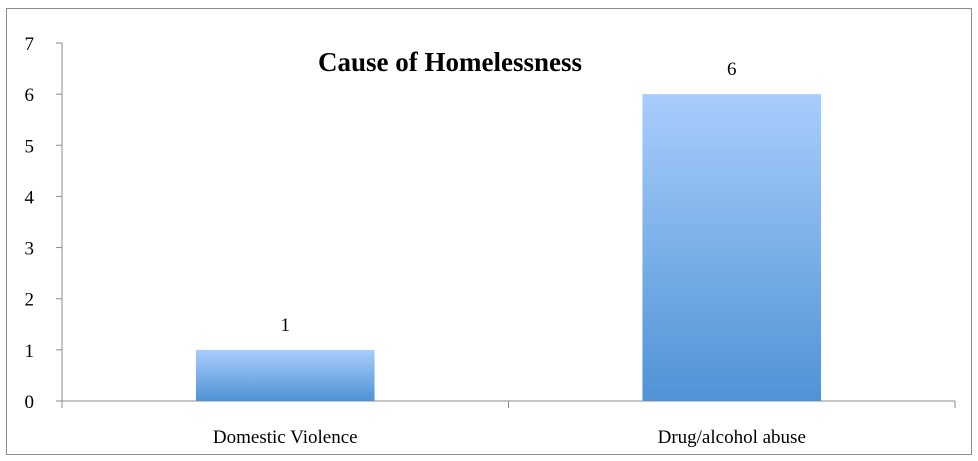 The width and height of the screenshot is (978, 461). I want to click on x-category-label: Drug/alcohol abuse, so click(732, 437).